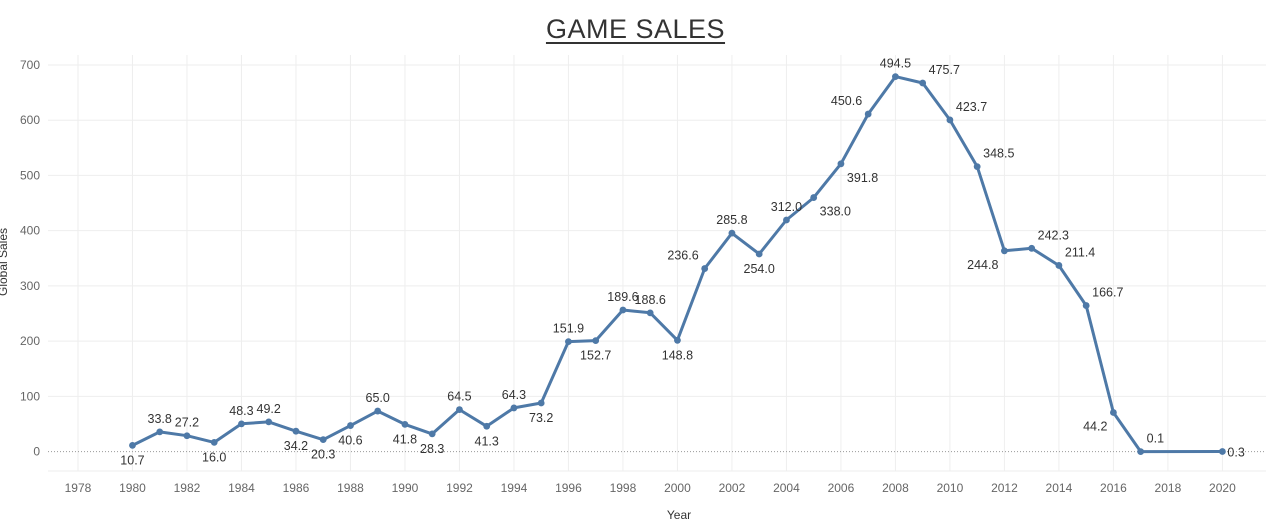  What do you see at coordinates (623, 488) in the screenshot?
I see `x-tick-label: 1998` at bounding box center [623, 488].